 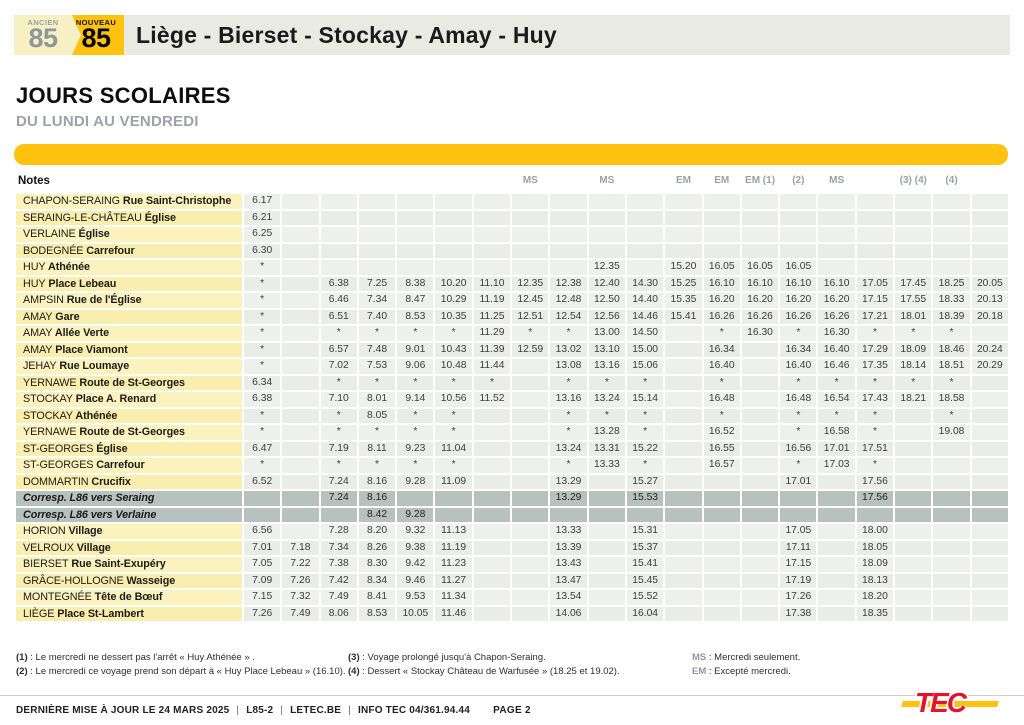 I want to click on time-cell: 13.29, so click(x=568, y=498).